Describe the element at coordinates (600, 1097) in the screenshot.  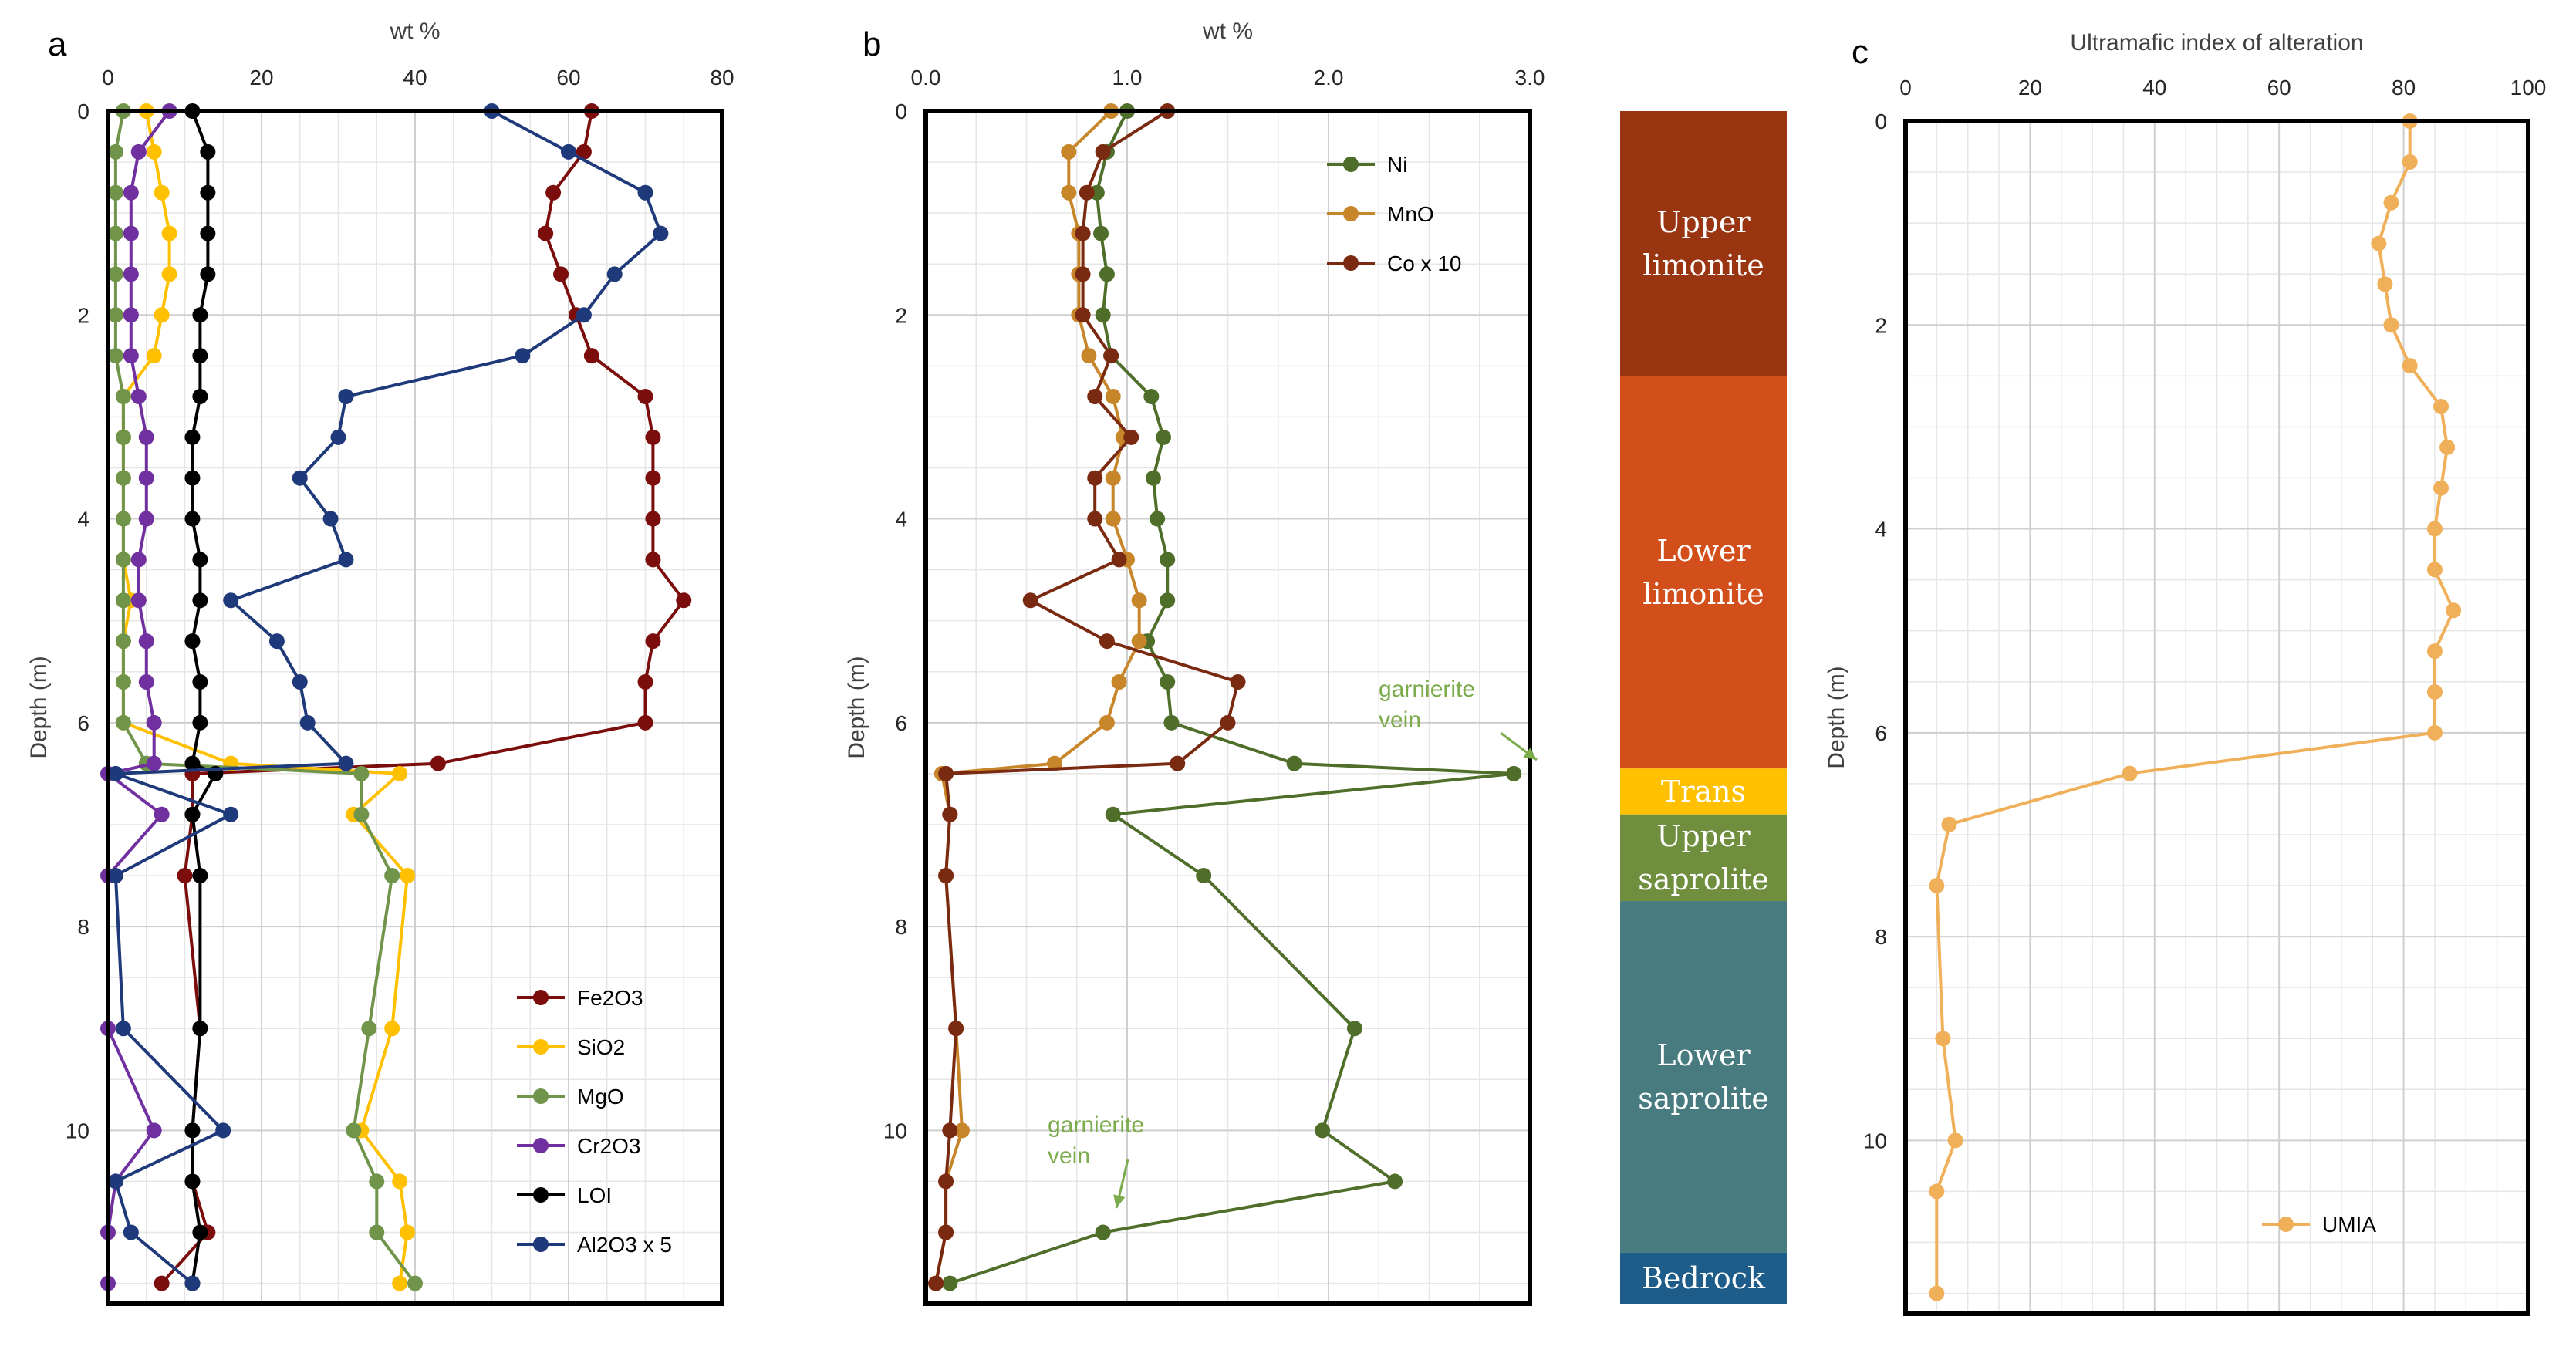
I see `legend-label: MgO` at that location.